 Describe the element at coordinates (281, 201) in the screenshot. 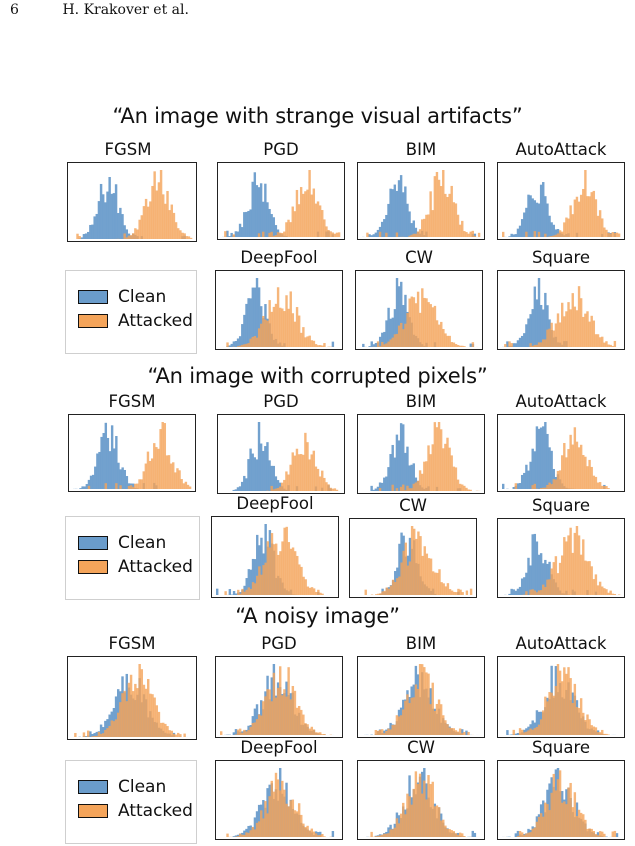

I see `plot-frame` at that location.